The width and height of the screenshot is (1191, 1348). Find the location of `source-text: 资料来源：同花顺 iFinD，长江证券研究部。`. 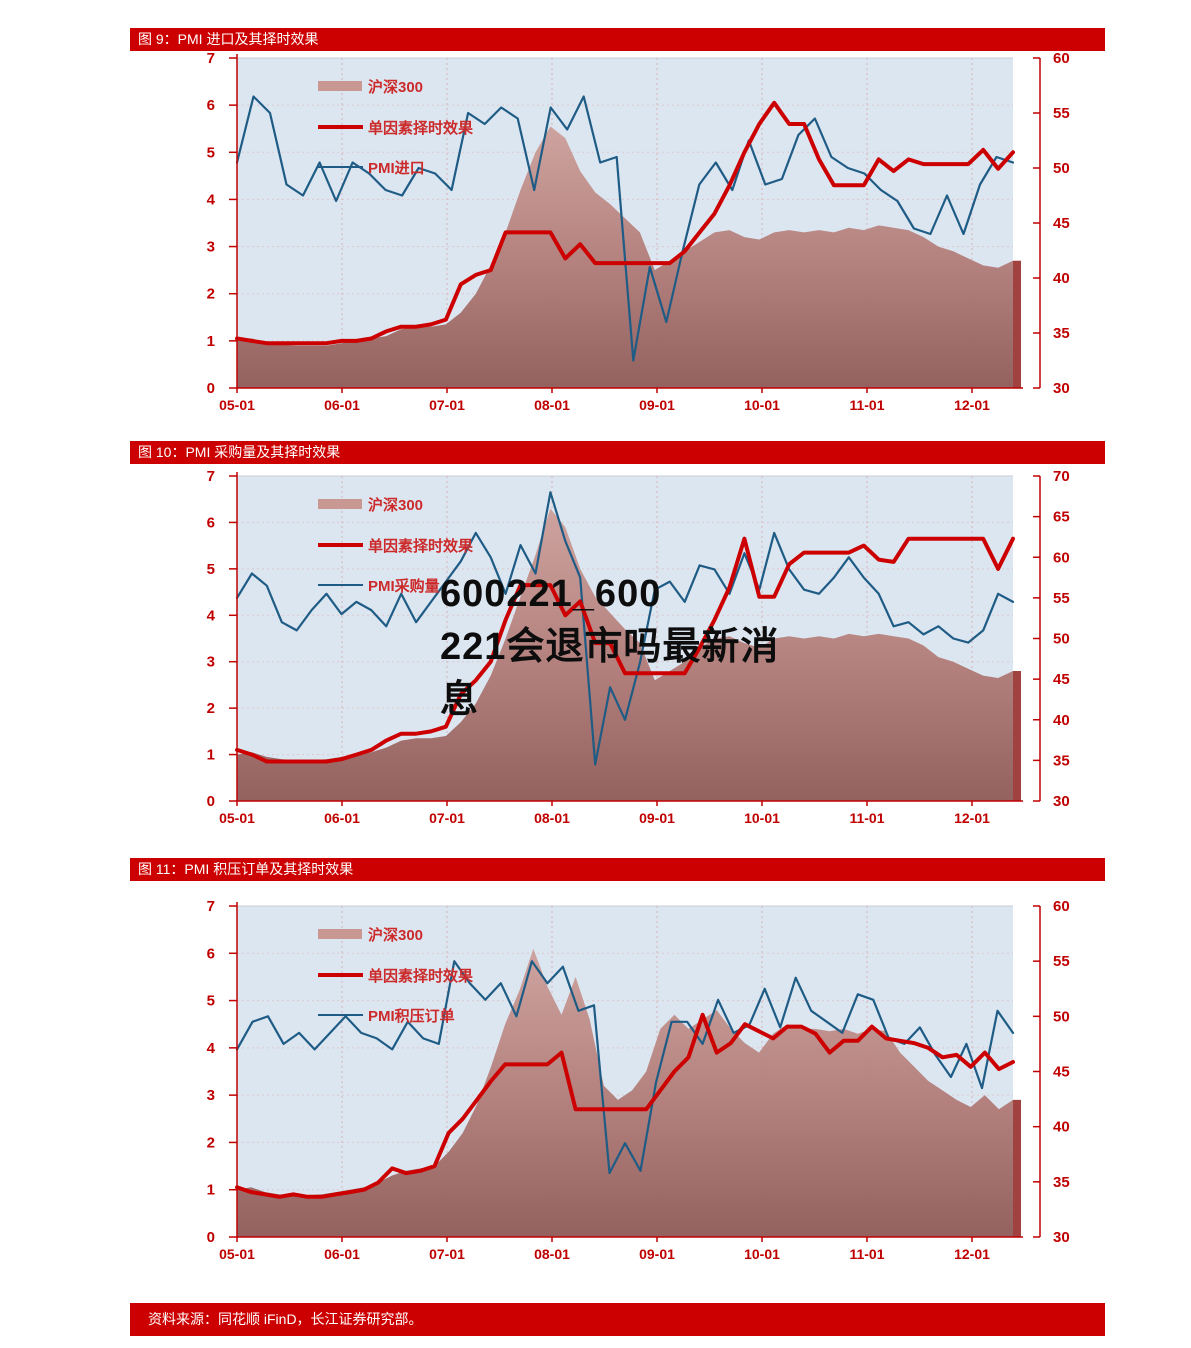

source-text: 资料来源：同花顺 iFinD，长江证券研究部。 is located at coordinates (285, 1319).